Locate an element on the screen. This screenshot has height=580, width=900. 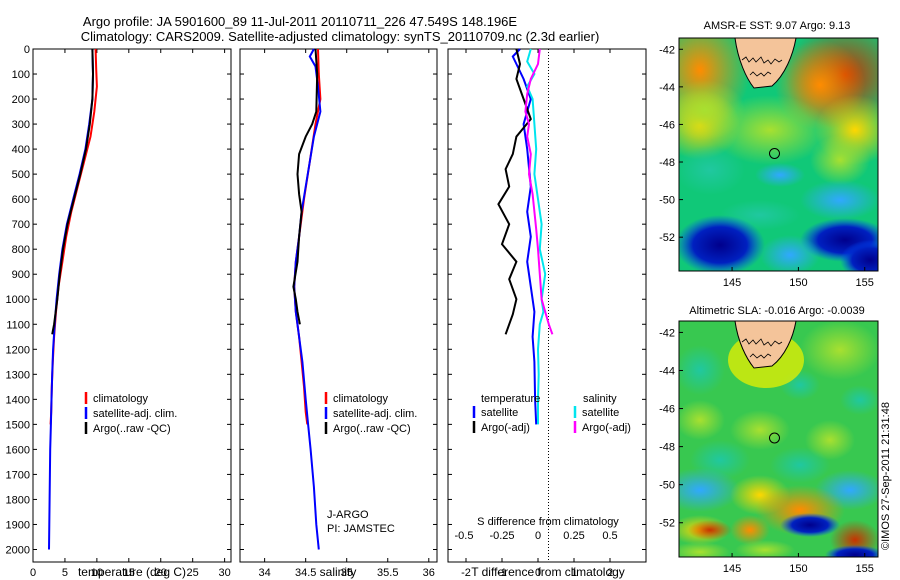
watermark: ©IMOS 27-Sep-2011 21:31:48 is located at coordinates (886, 476).